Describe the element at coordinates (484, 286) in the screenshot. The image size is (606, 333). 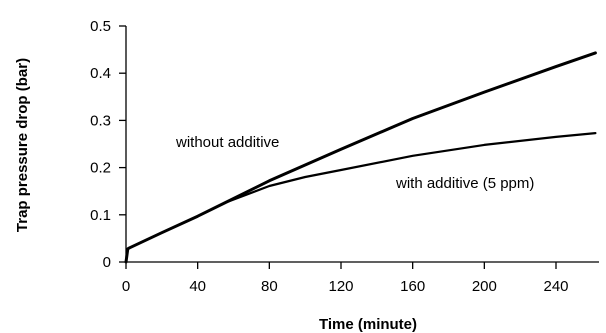
I see `x-tick-label: 200` at that location.